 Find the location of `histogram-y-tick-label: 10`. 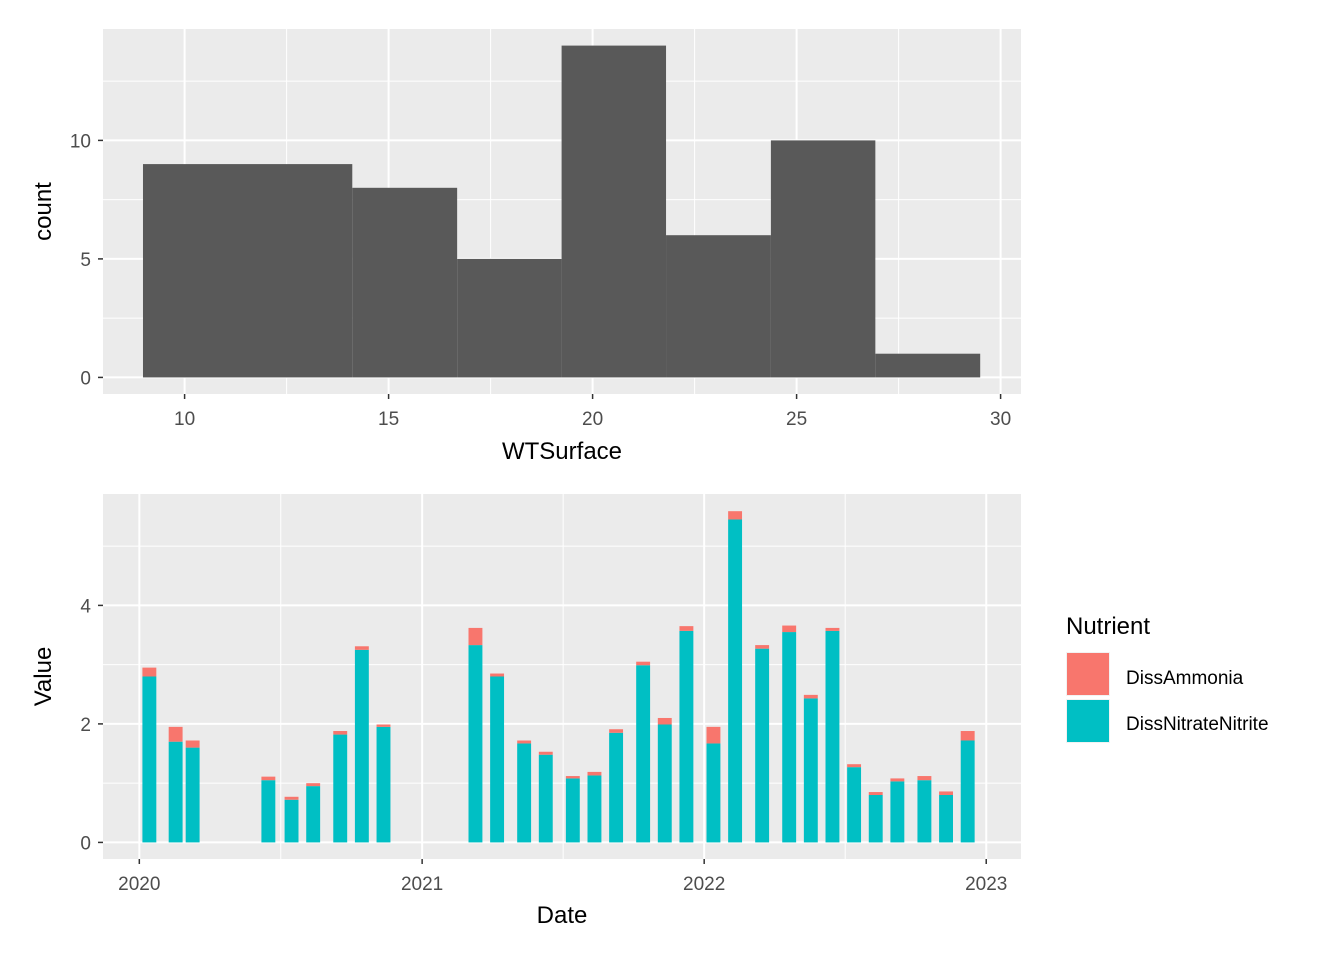

histogram-y-tick-label: 10 is located at coordinates (80, 141).